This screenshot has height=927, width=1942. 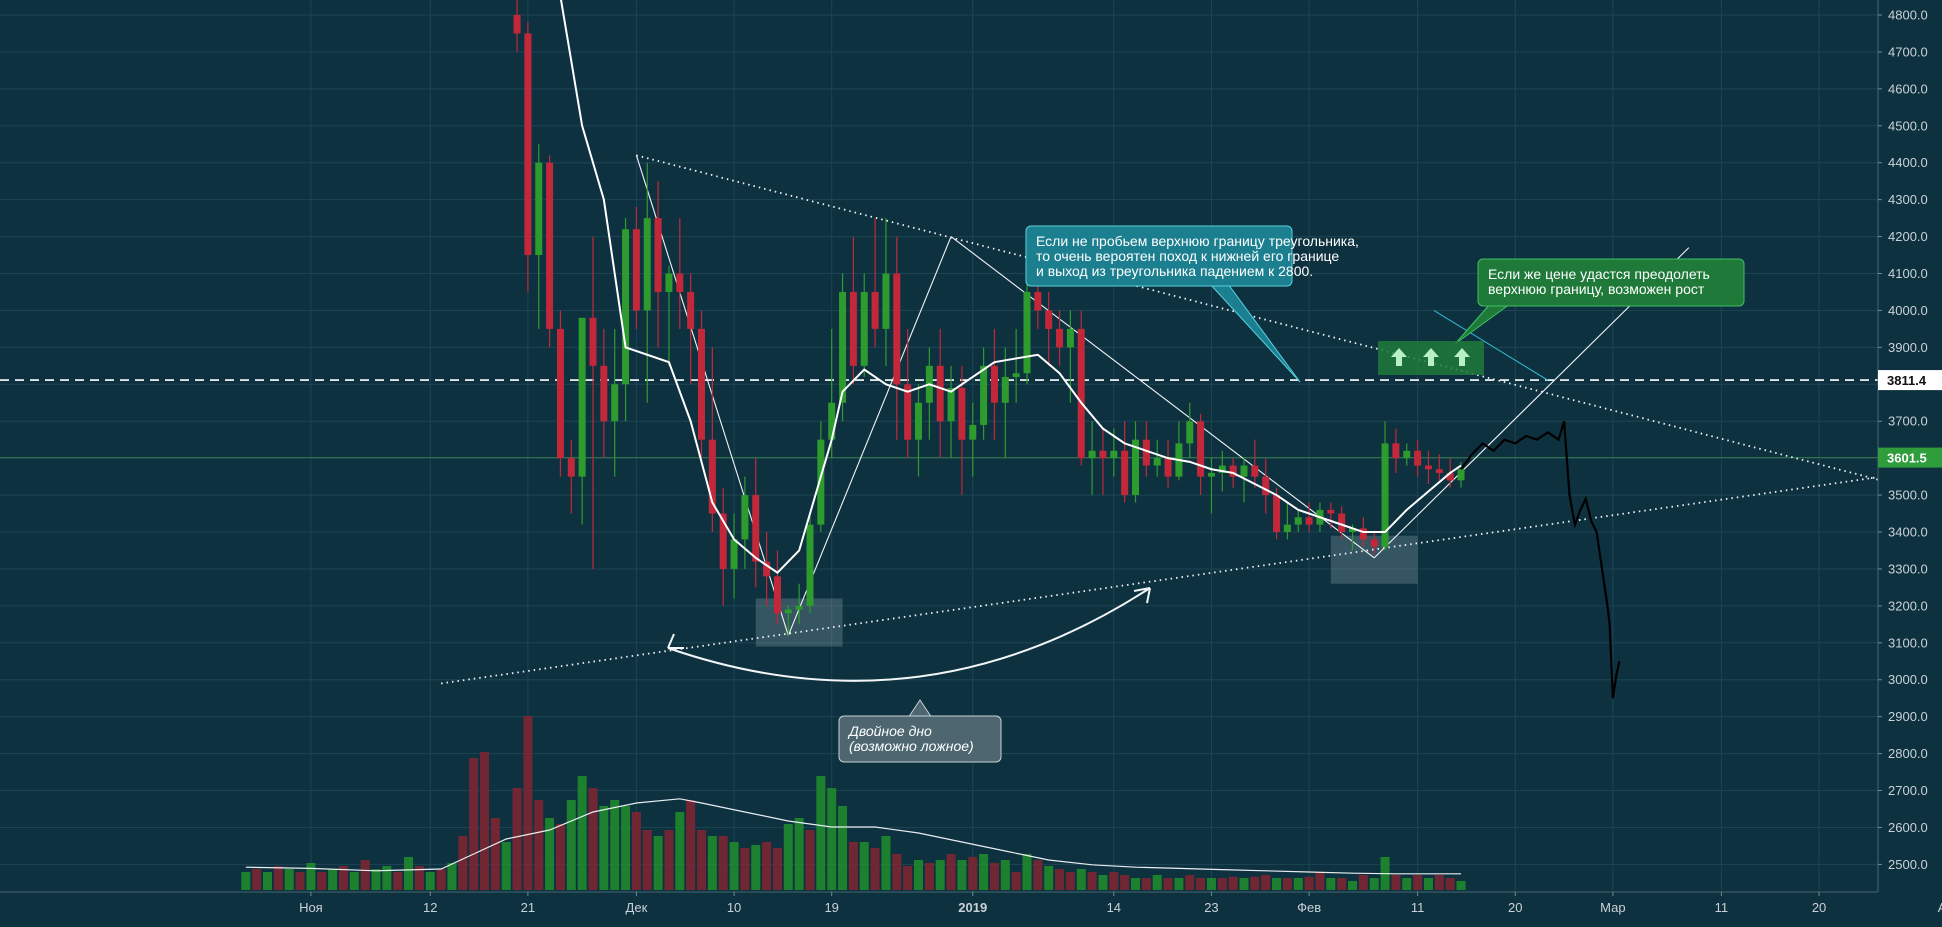 What do you see at coordinates (637, 907) in the screenshot?
I see `time-tick-label: Дек` at bounding box center [637, 907].